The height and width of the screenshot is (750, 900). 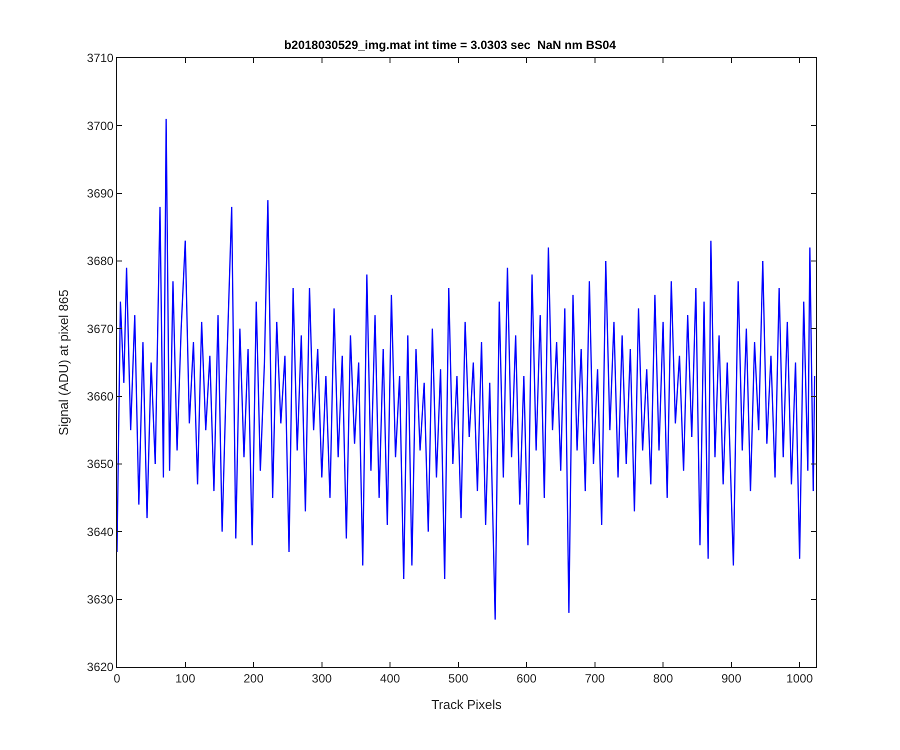 What do you see at coordinates (254, 678) in the screenshot?
I see `x-tick-label: 200` at bounding box center [254, 678].